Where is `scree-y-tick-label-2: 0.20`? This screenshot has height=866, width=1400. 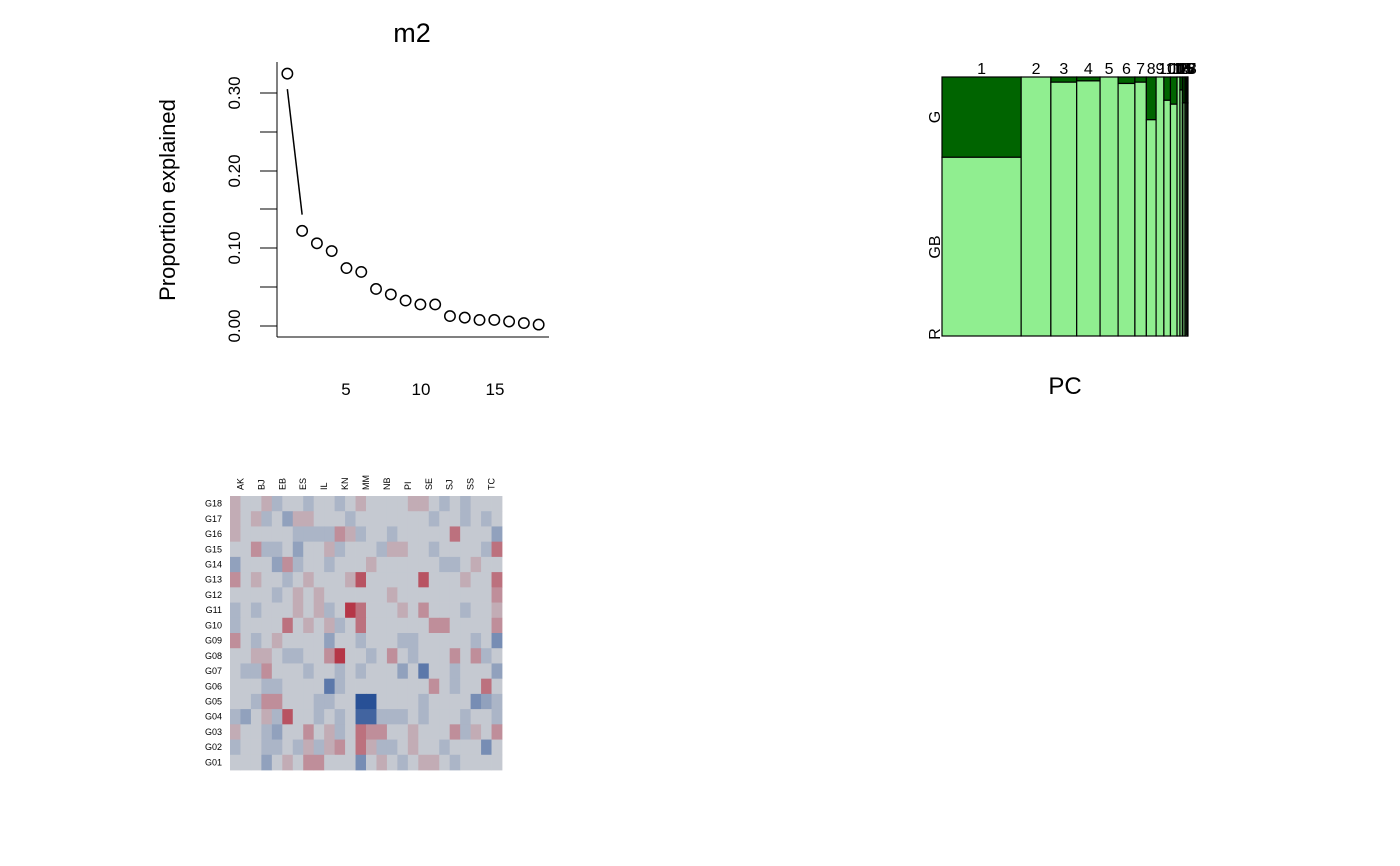
scree-y-tick-label-2: 0.20 is located at coordinates (234, 170).